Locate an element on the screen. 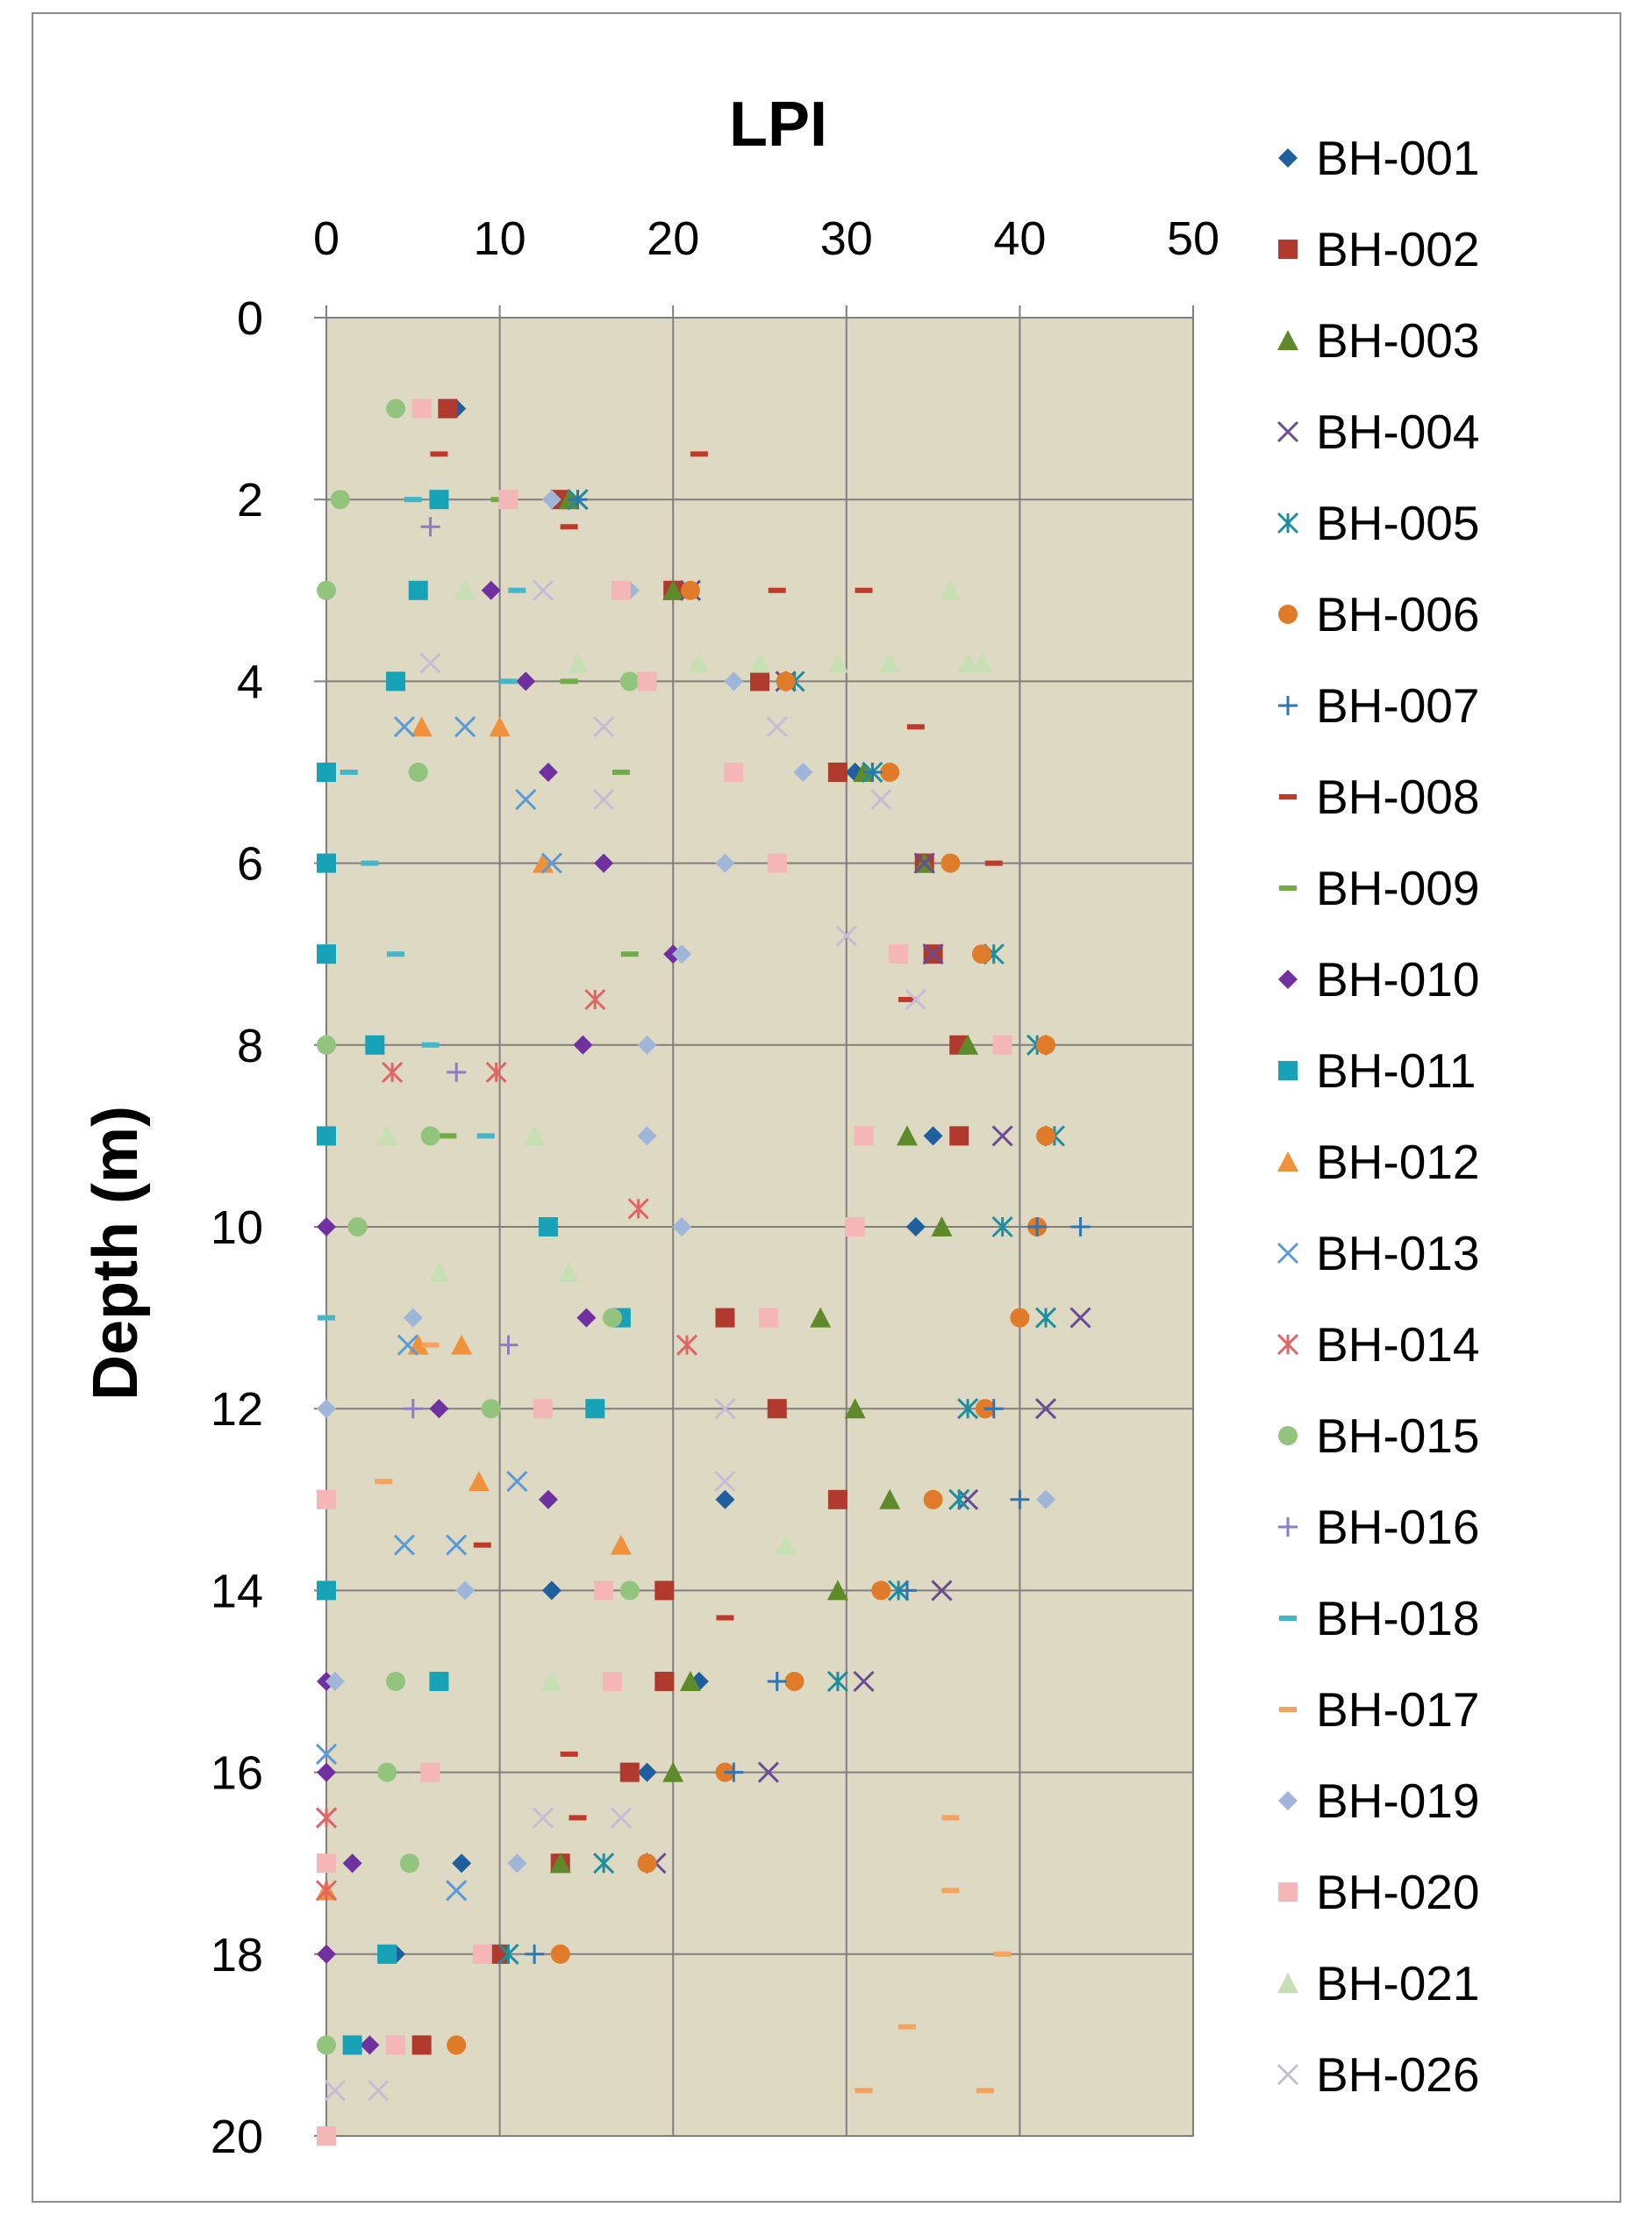 This screenshot has height=2229, width=1652. x-tick-label: 40 is located at coordinates (1020, 238).